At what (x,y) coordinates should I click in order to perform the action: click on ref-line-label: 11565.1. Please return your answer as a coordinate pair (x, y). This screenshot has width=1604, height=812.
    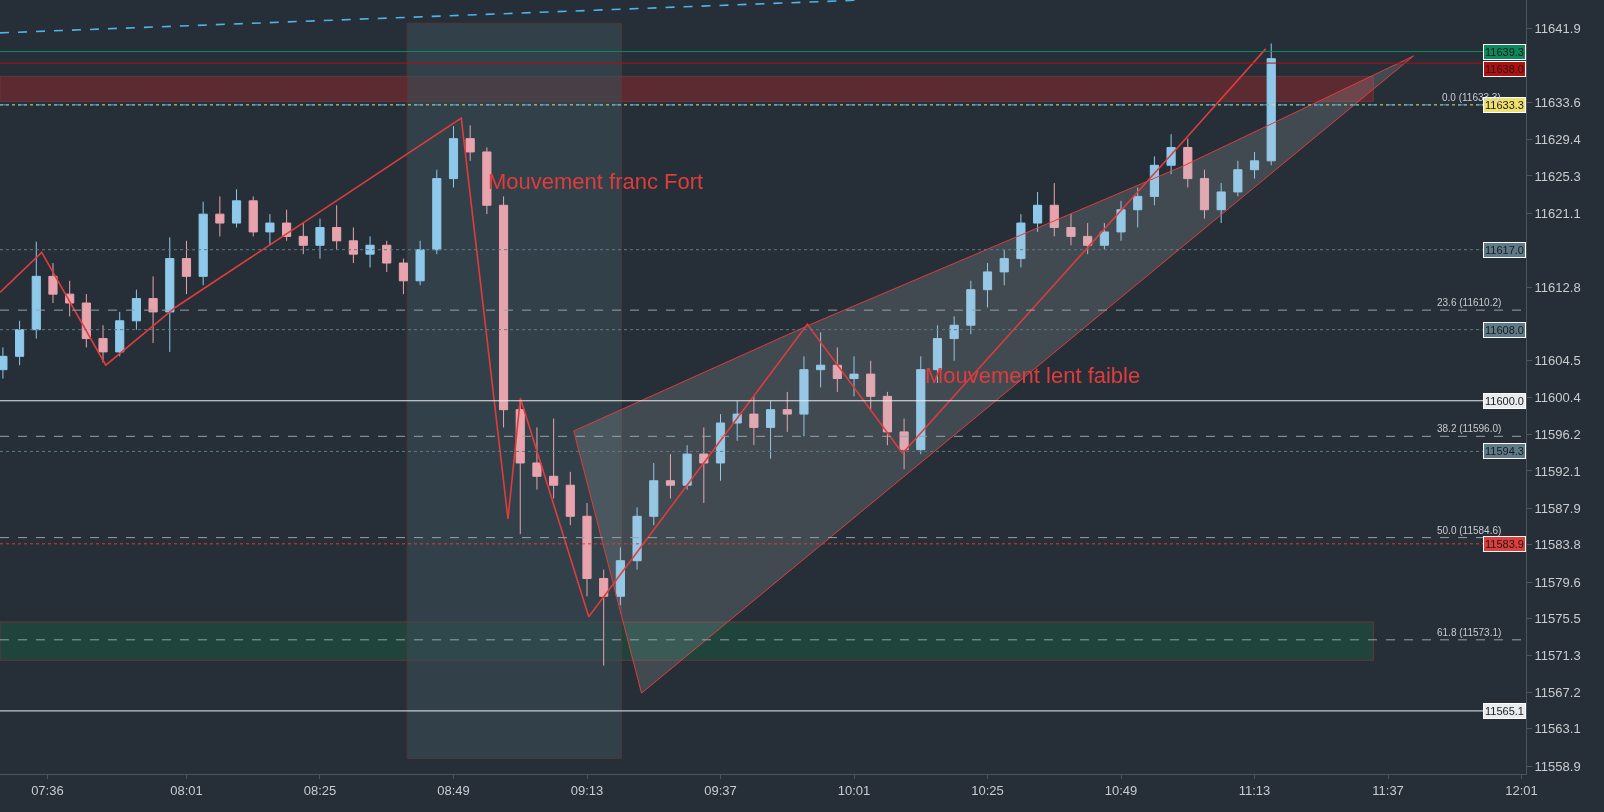
    Looking at the image, I should click on (1504, 711).